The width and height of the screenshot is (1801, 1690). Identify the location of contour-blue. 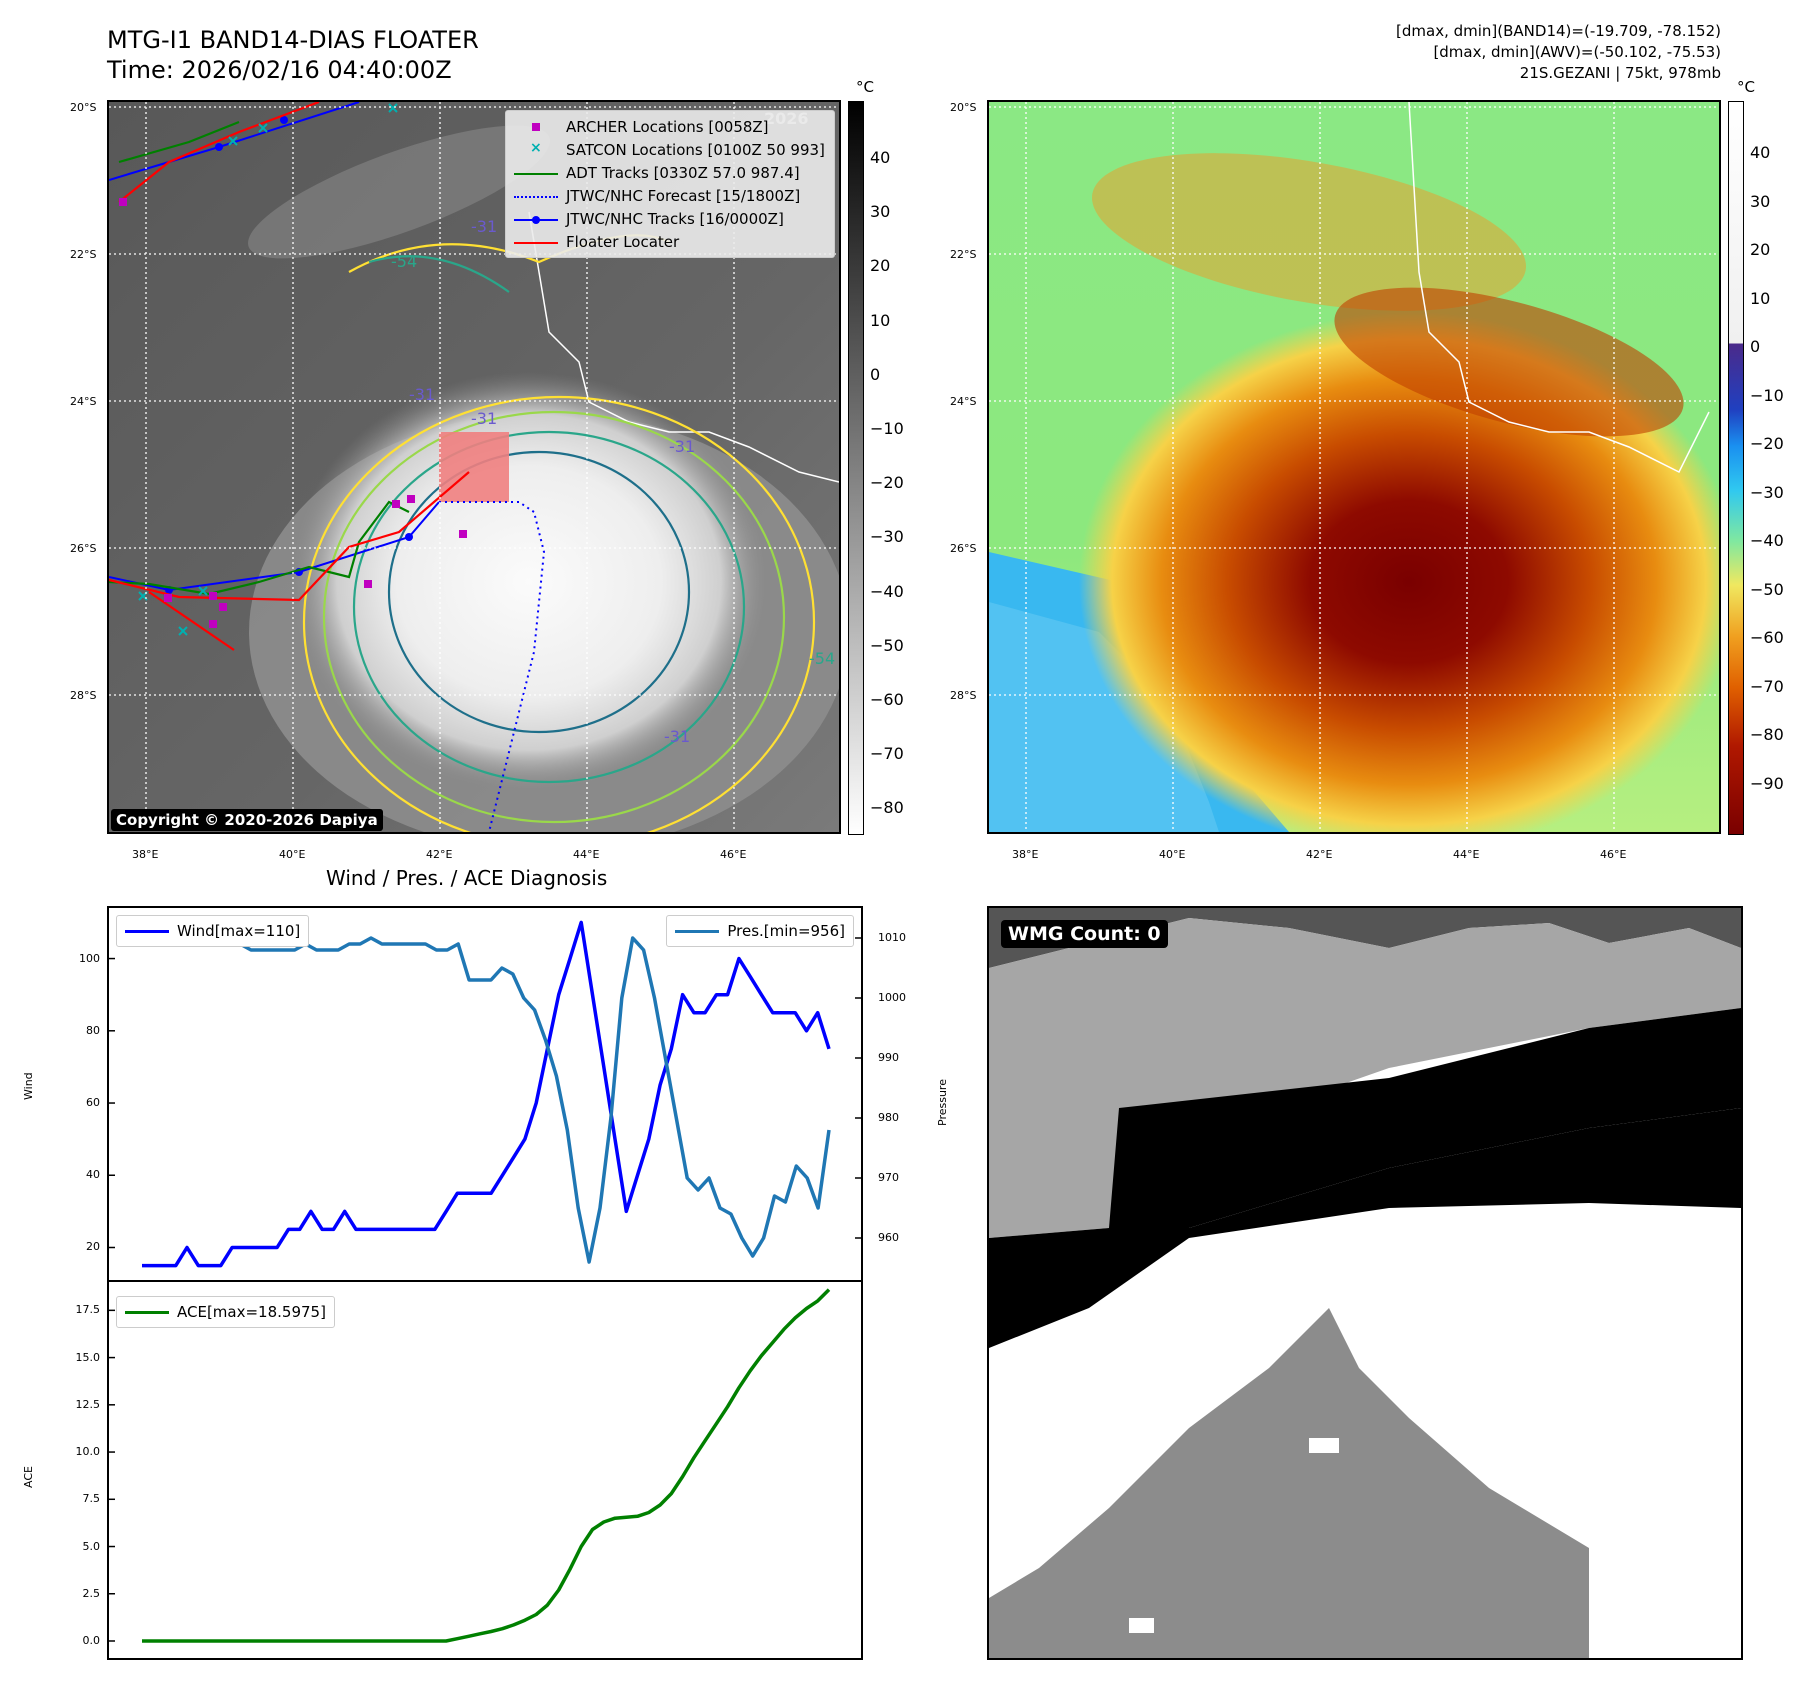
(539, 592).